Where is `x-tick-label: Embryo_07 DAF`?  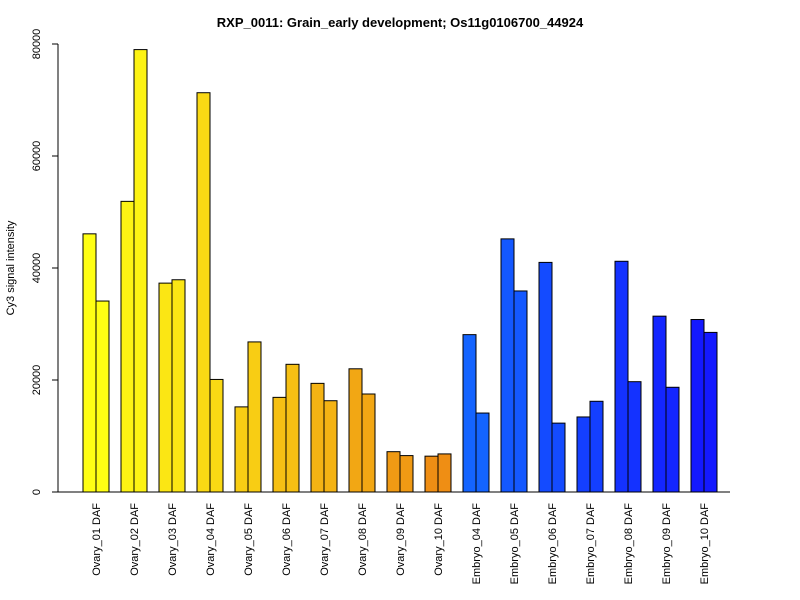 x-tick-label: Embryo_07 DAF is located at coordinates (591, 544).